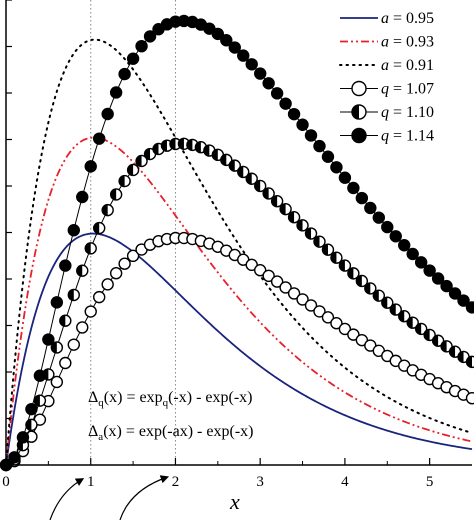 This screenshot has width=474, height=520. Describe the element at coordinates (170, 433) in the screenshot. I see `formula-delta-a: Δa(x) = exp(-ax) - exp(-x)` at that location.